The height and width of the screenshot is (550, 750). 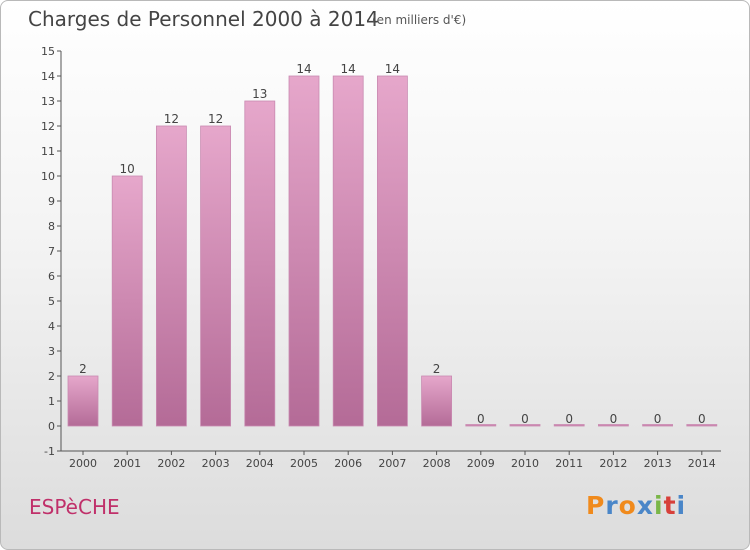 What do you see at coordinates (51, 276) in the screenshot?
I see `y-tick-label: 6` at bounding box center [51, 276].